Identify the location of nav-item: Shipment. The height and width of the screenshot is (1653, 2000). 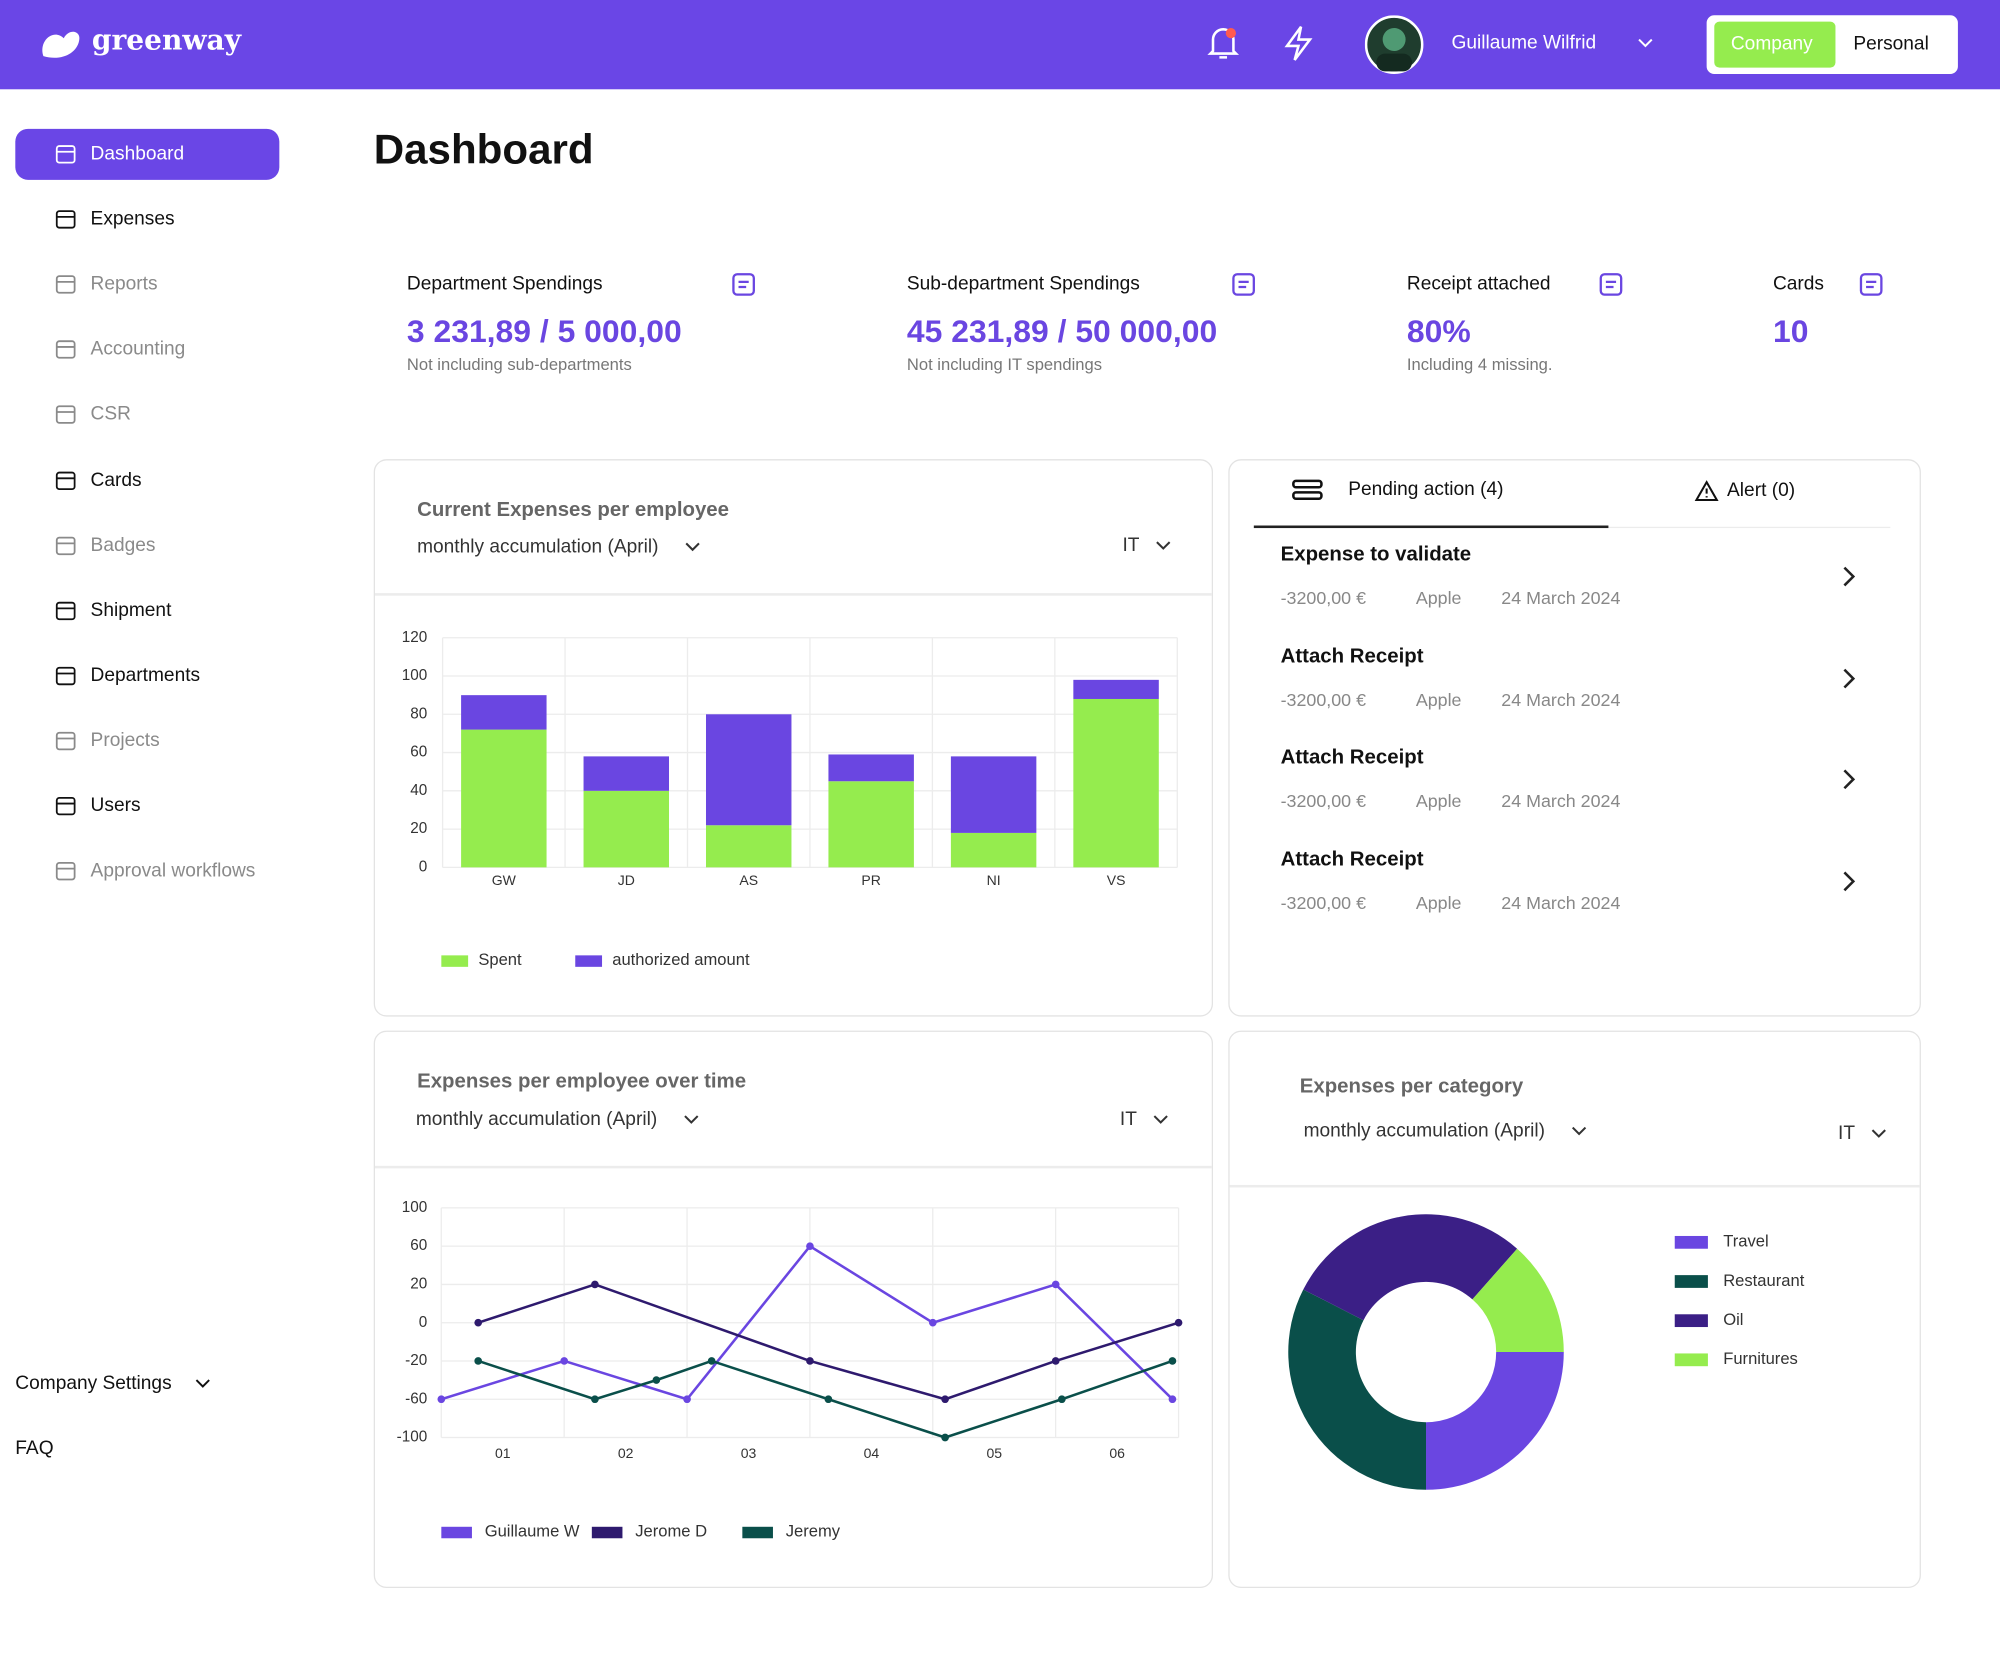
(131, 610).